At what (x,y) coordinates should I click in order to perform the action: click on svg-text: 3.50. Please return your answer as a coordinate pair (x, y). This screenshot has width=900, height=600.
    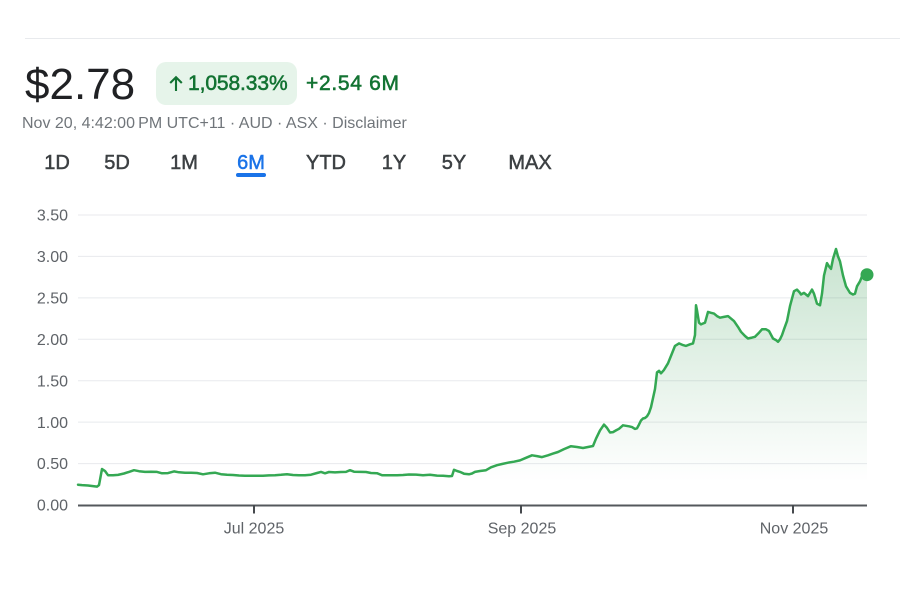
    Looking at the image, I should click on (52, 216).